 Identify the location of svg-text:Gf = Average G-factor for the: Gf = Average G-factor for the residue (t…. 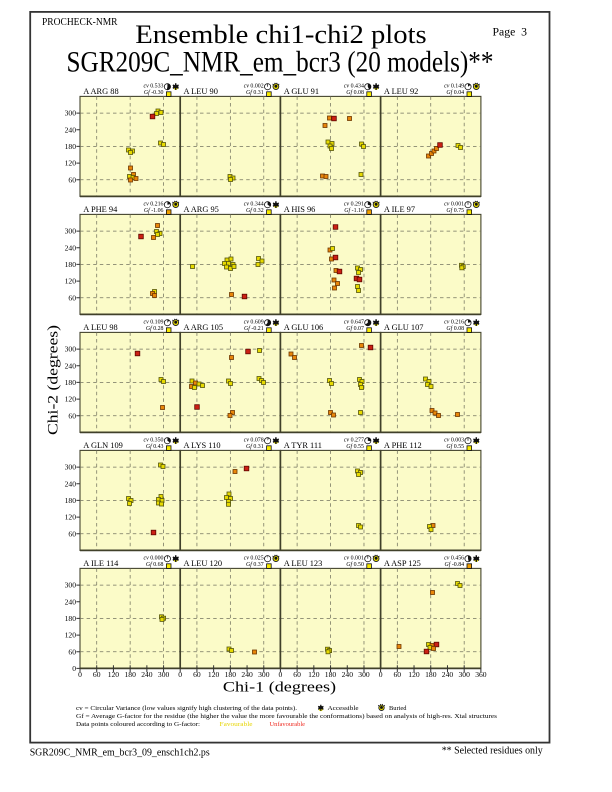
(287, 716).